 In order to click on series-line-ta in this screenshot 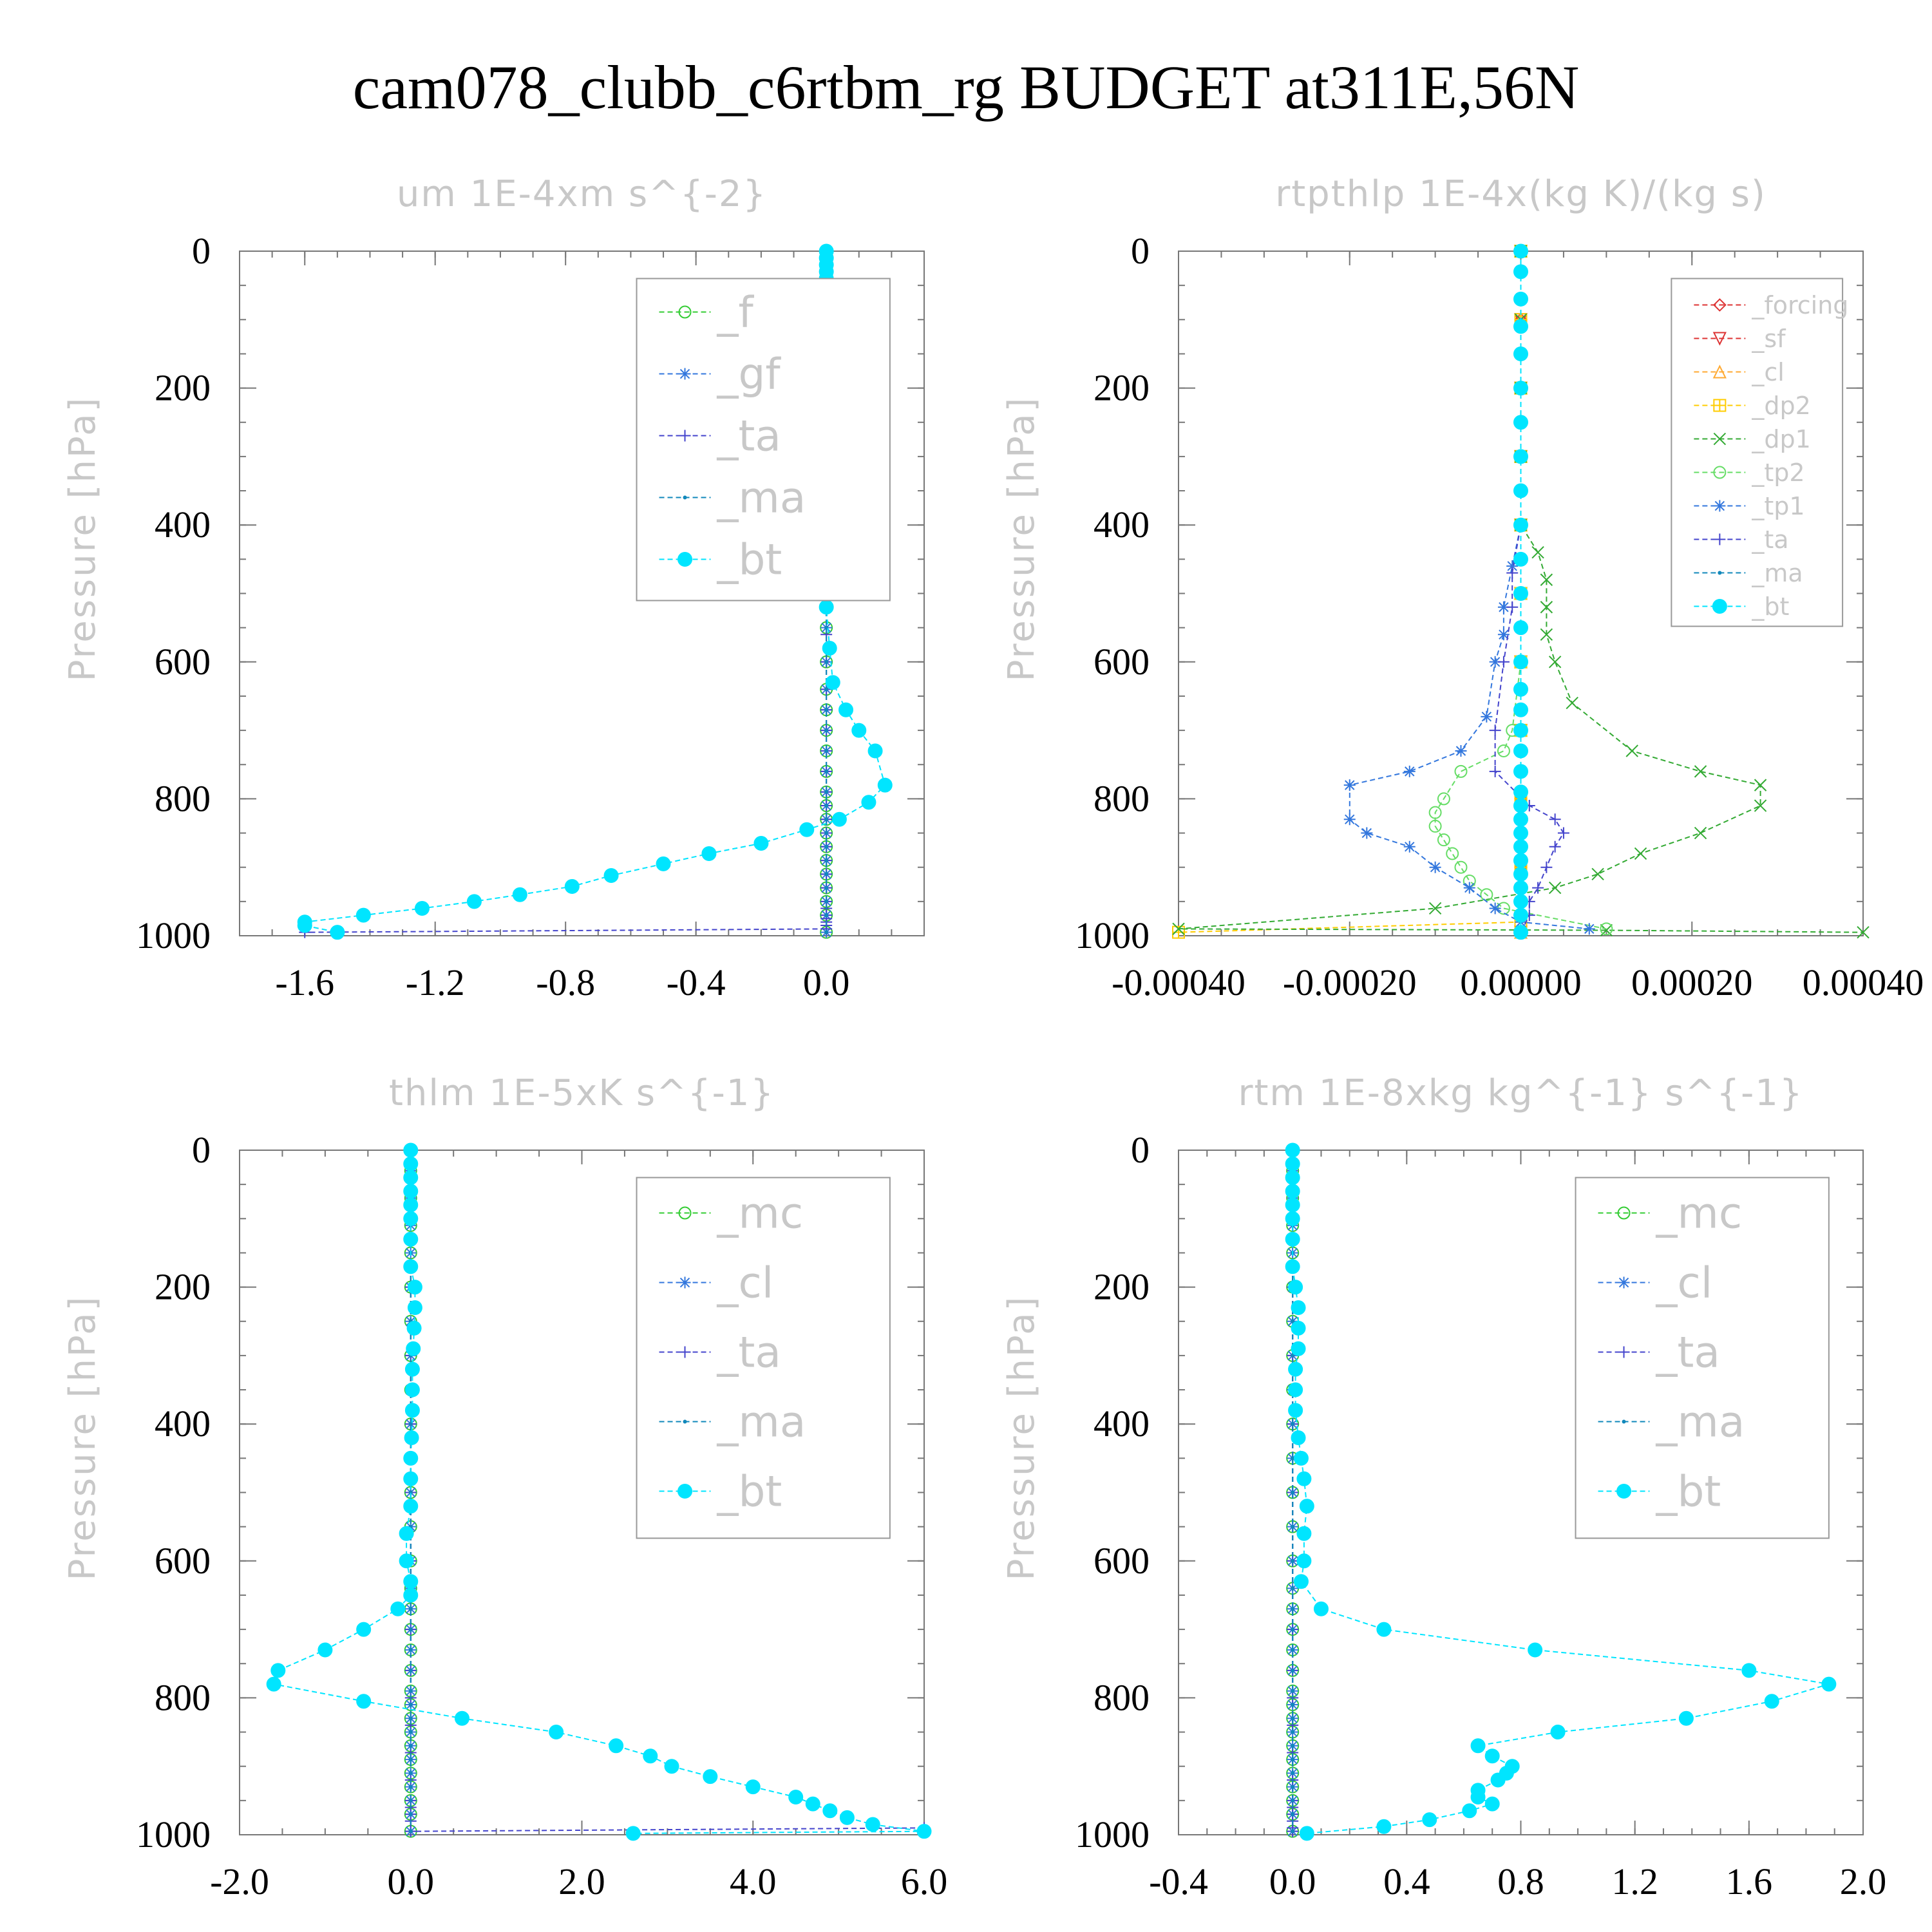, I will do `click(1529, 592)`.